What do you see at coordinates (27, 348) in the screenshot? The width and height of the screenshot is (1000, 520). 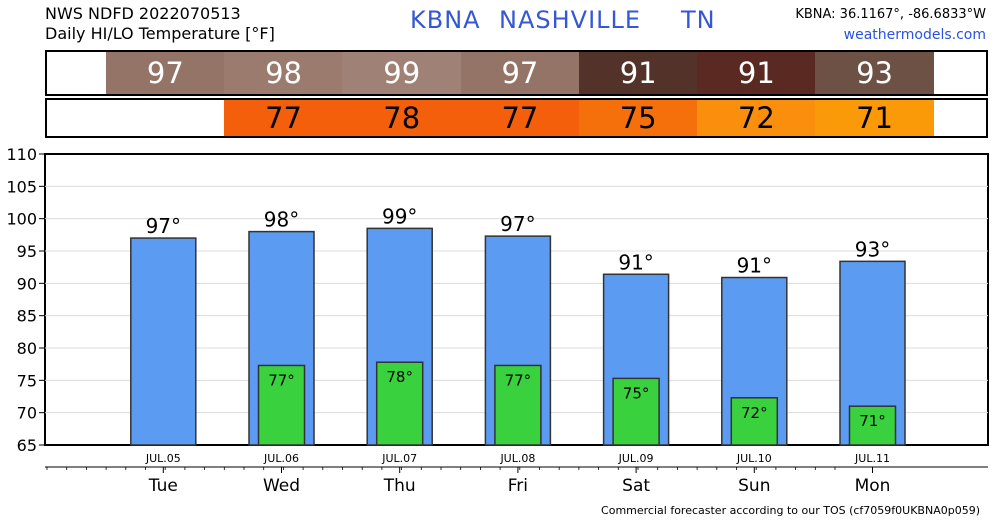 I see `y-tick-label-80: 80` at bounding box center [27, 348].